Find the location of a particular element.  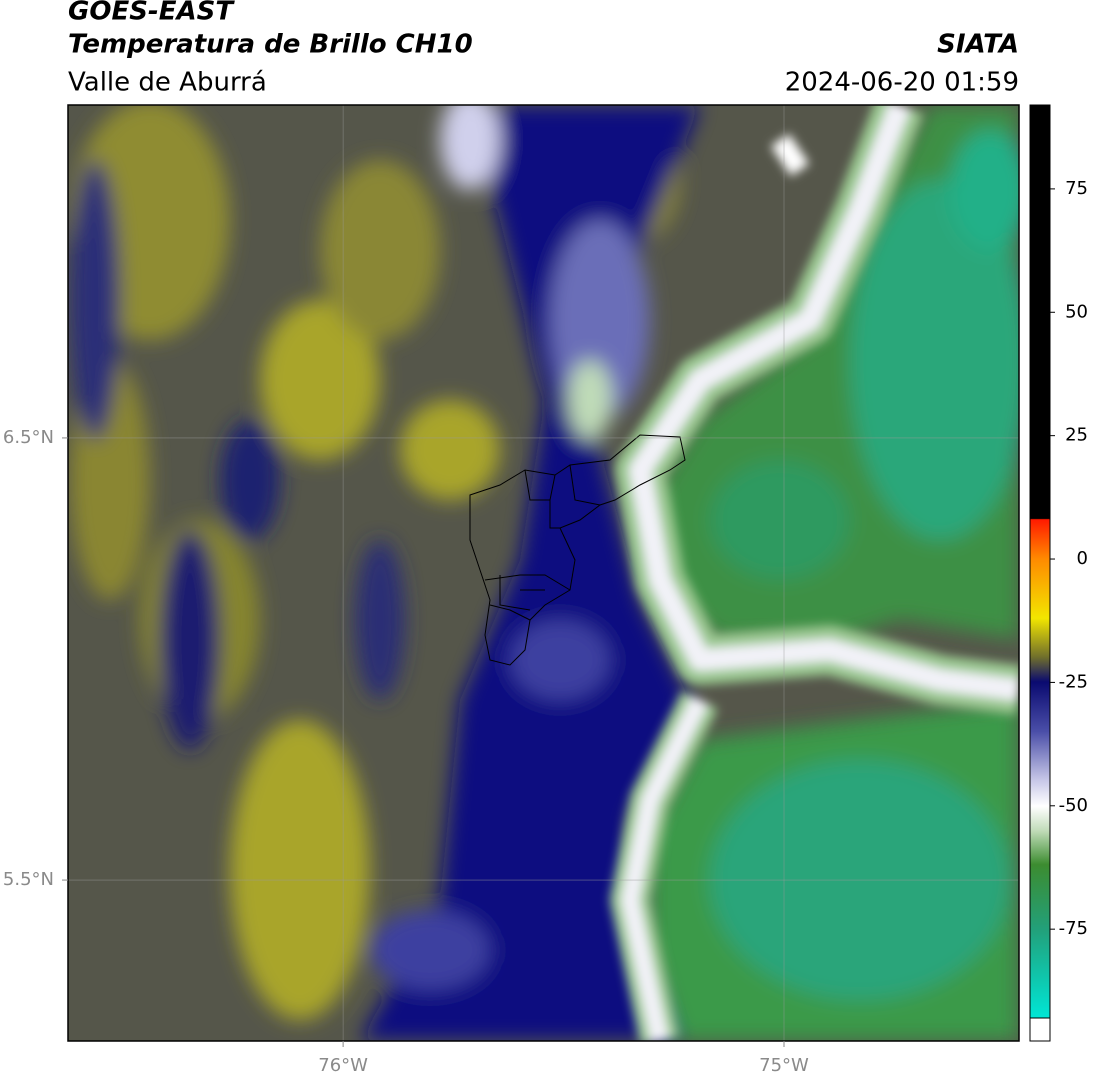

colorbar-extension is located at coordinates (1040, 1029).